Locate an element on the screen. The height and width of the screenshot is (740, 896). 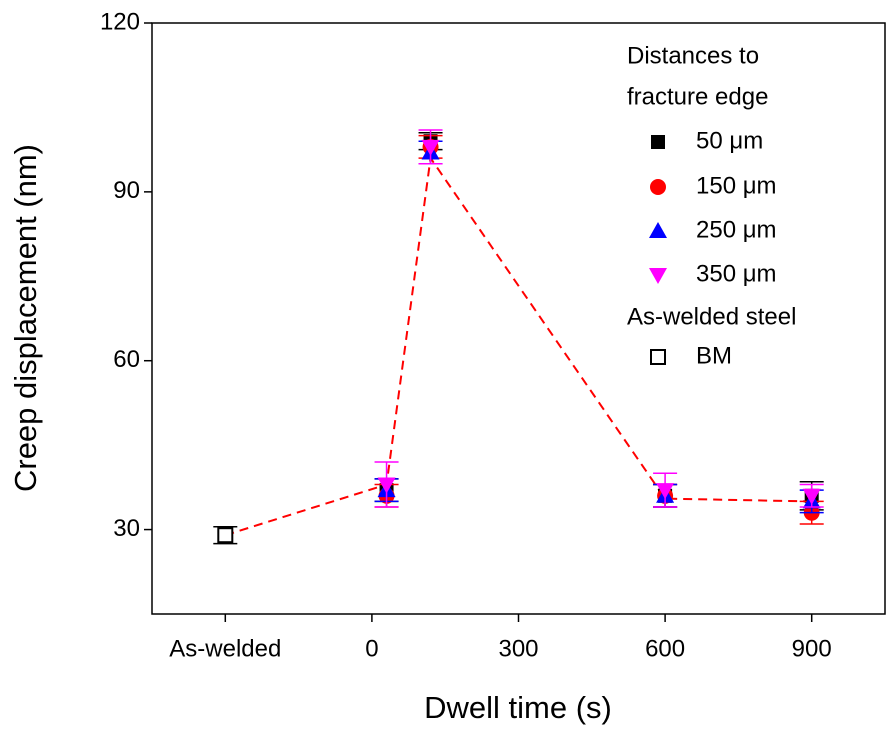
legend-label: 150 μm is located at coordinates (736, 185).